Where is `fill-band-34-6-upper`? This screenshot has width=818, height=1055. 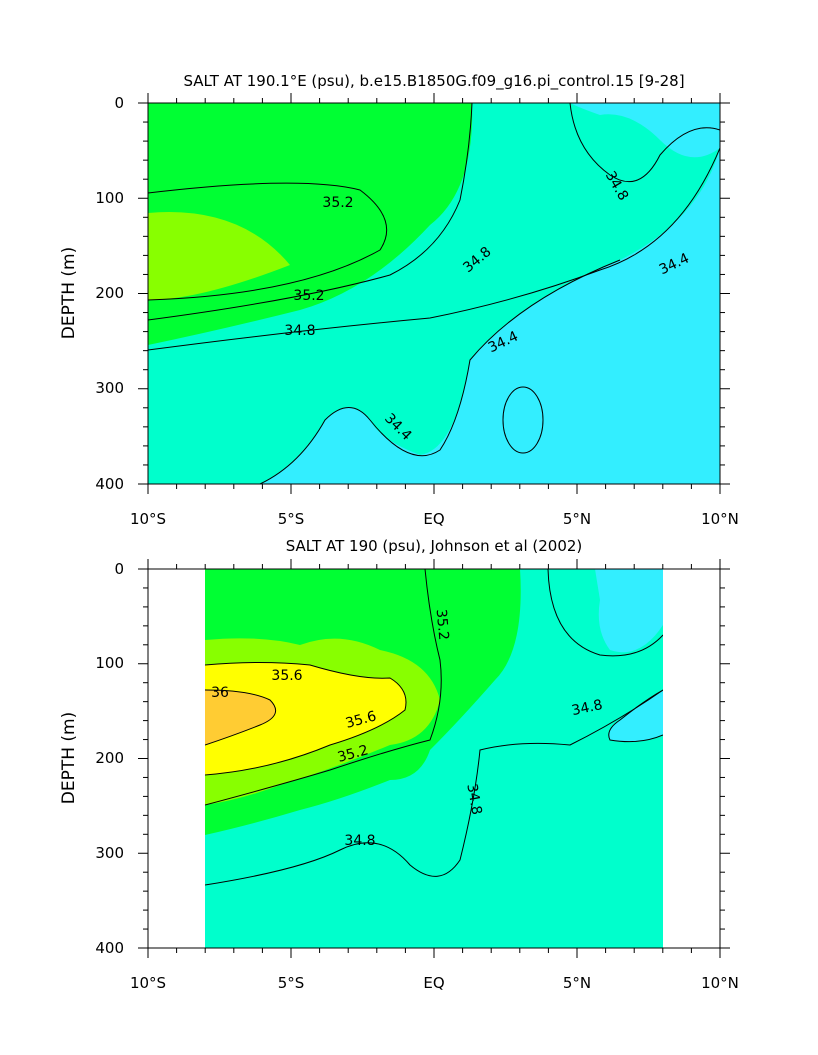
fill-band-34-6-upper is located at coordinates (645, 130).